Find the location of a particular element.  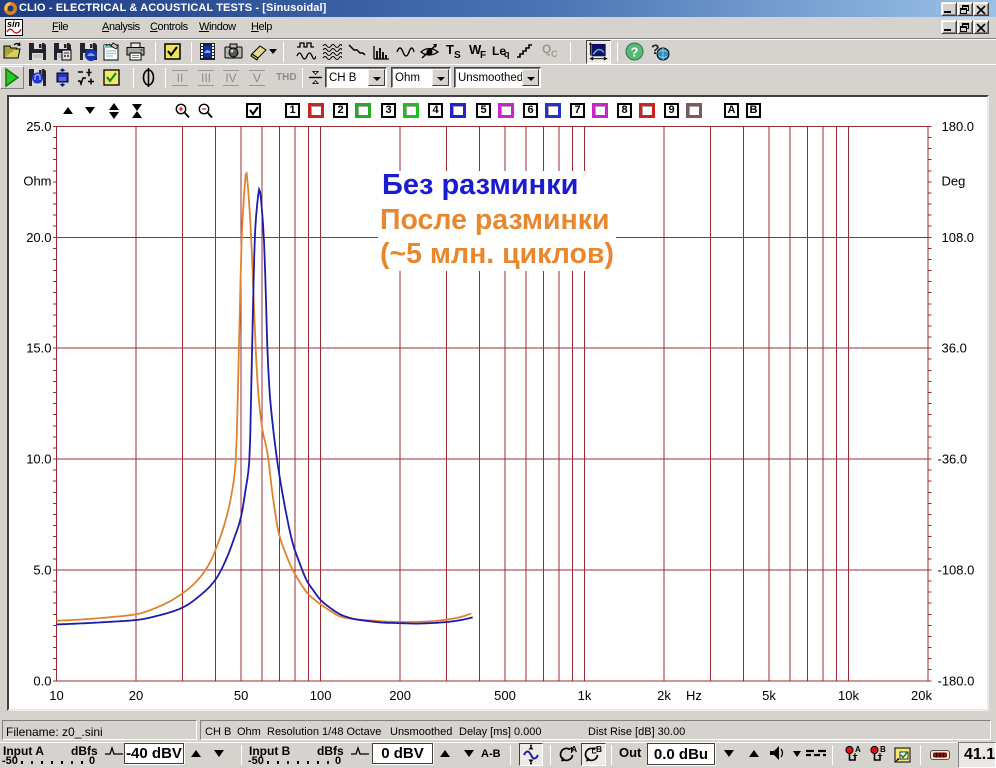

svg-text: Hz is located at coordinates (694, 695).